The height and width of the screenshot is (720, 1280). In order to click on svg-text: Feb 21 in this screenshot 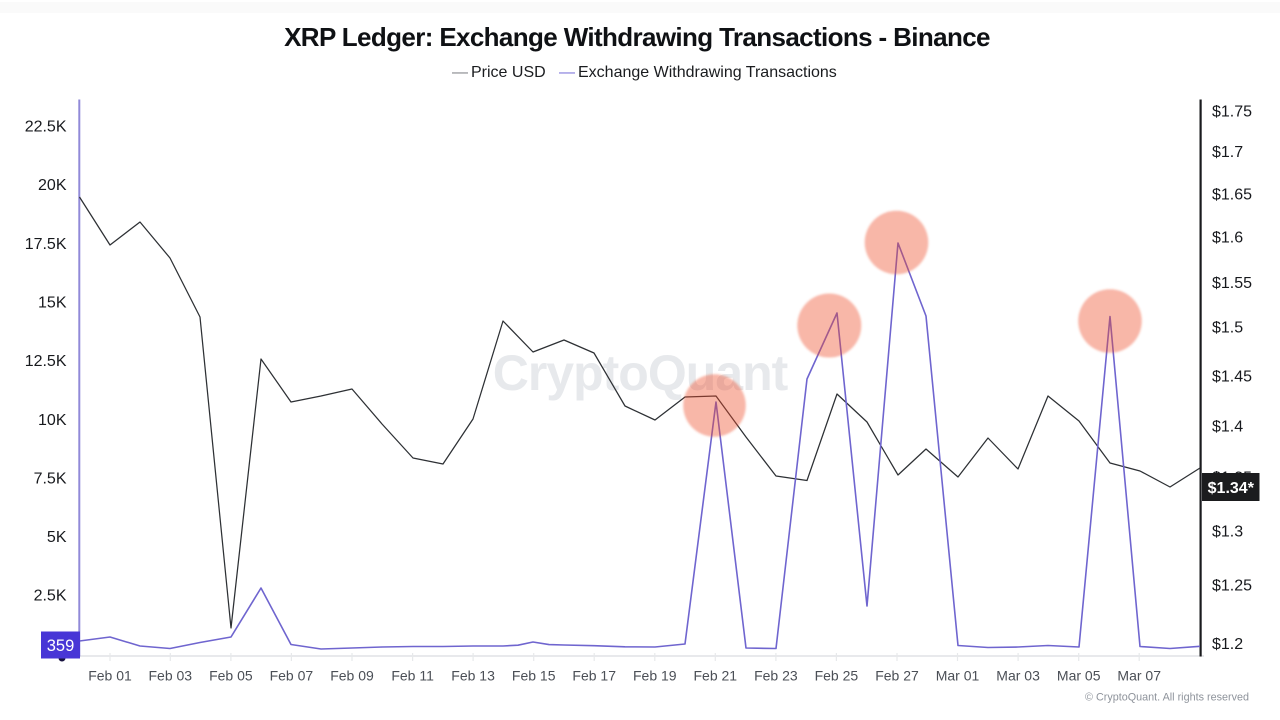, I will do `click(716, 676)`.